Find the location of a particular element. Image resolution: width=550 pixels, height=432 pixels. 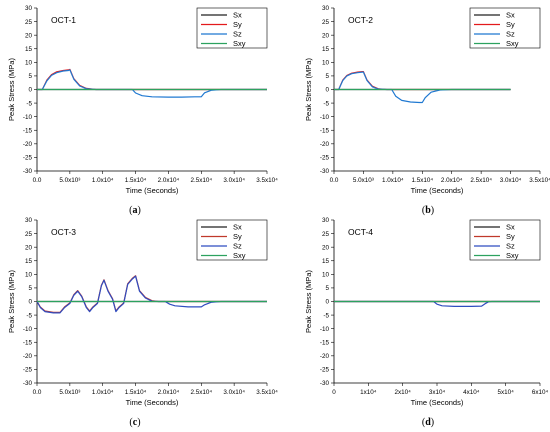

x-tick-label: 1.0x10⁴ is located at coordinates (103, 180).